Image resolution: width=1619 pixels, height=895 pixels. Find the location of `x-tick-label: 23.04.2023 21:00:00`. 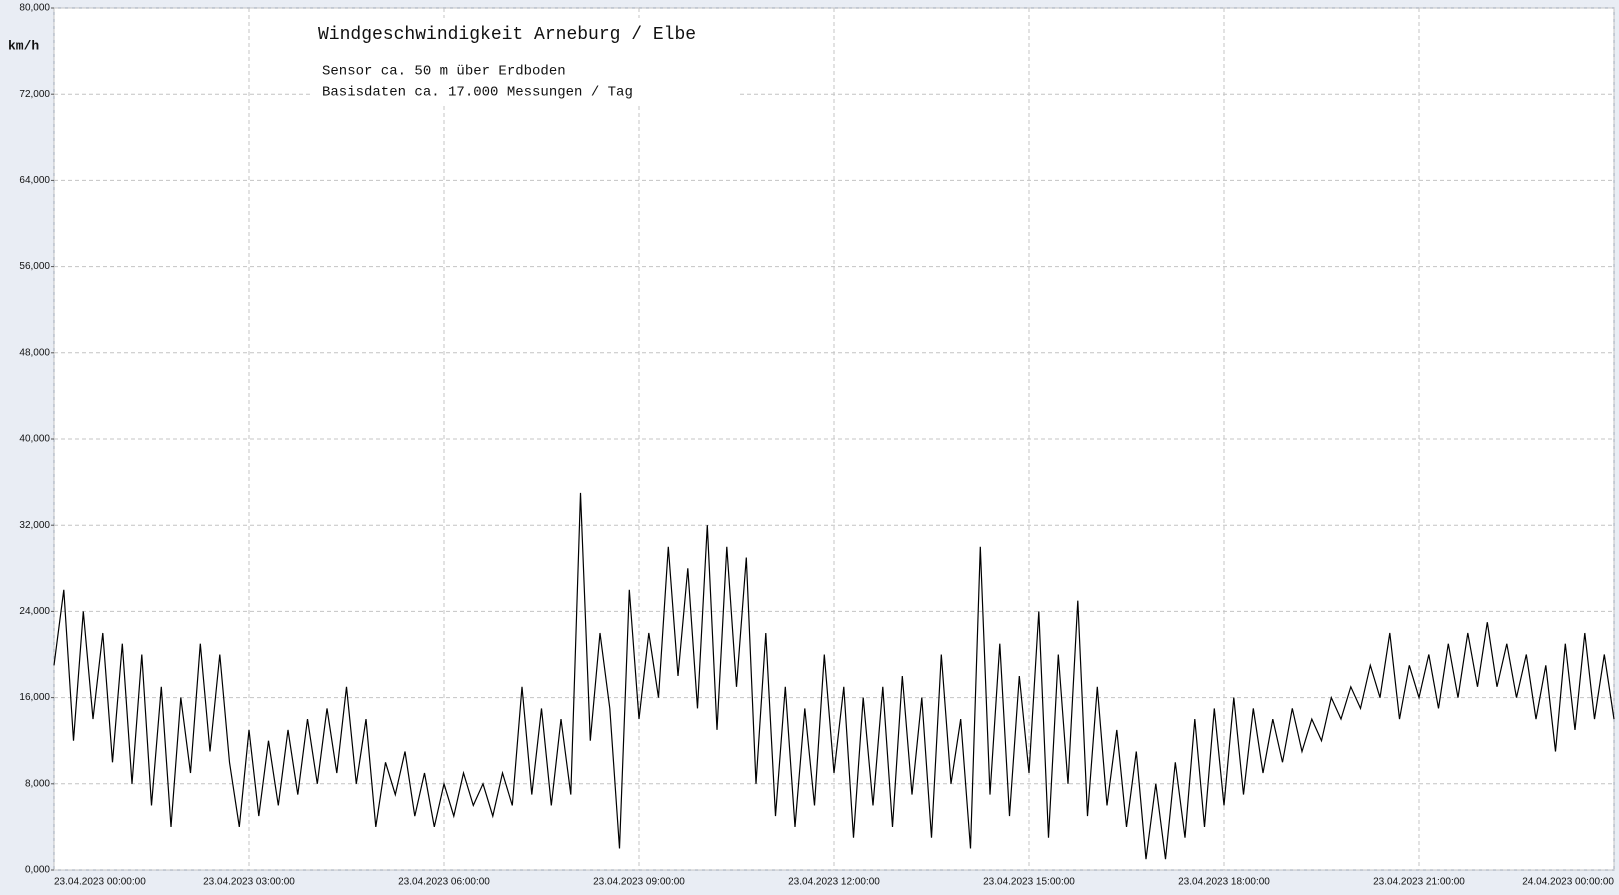

x-tick-label: 23.04.2023 21:00:00 is located at coordinates (1419, 882).